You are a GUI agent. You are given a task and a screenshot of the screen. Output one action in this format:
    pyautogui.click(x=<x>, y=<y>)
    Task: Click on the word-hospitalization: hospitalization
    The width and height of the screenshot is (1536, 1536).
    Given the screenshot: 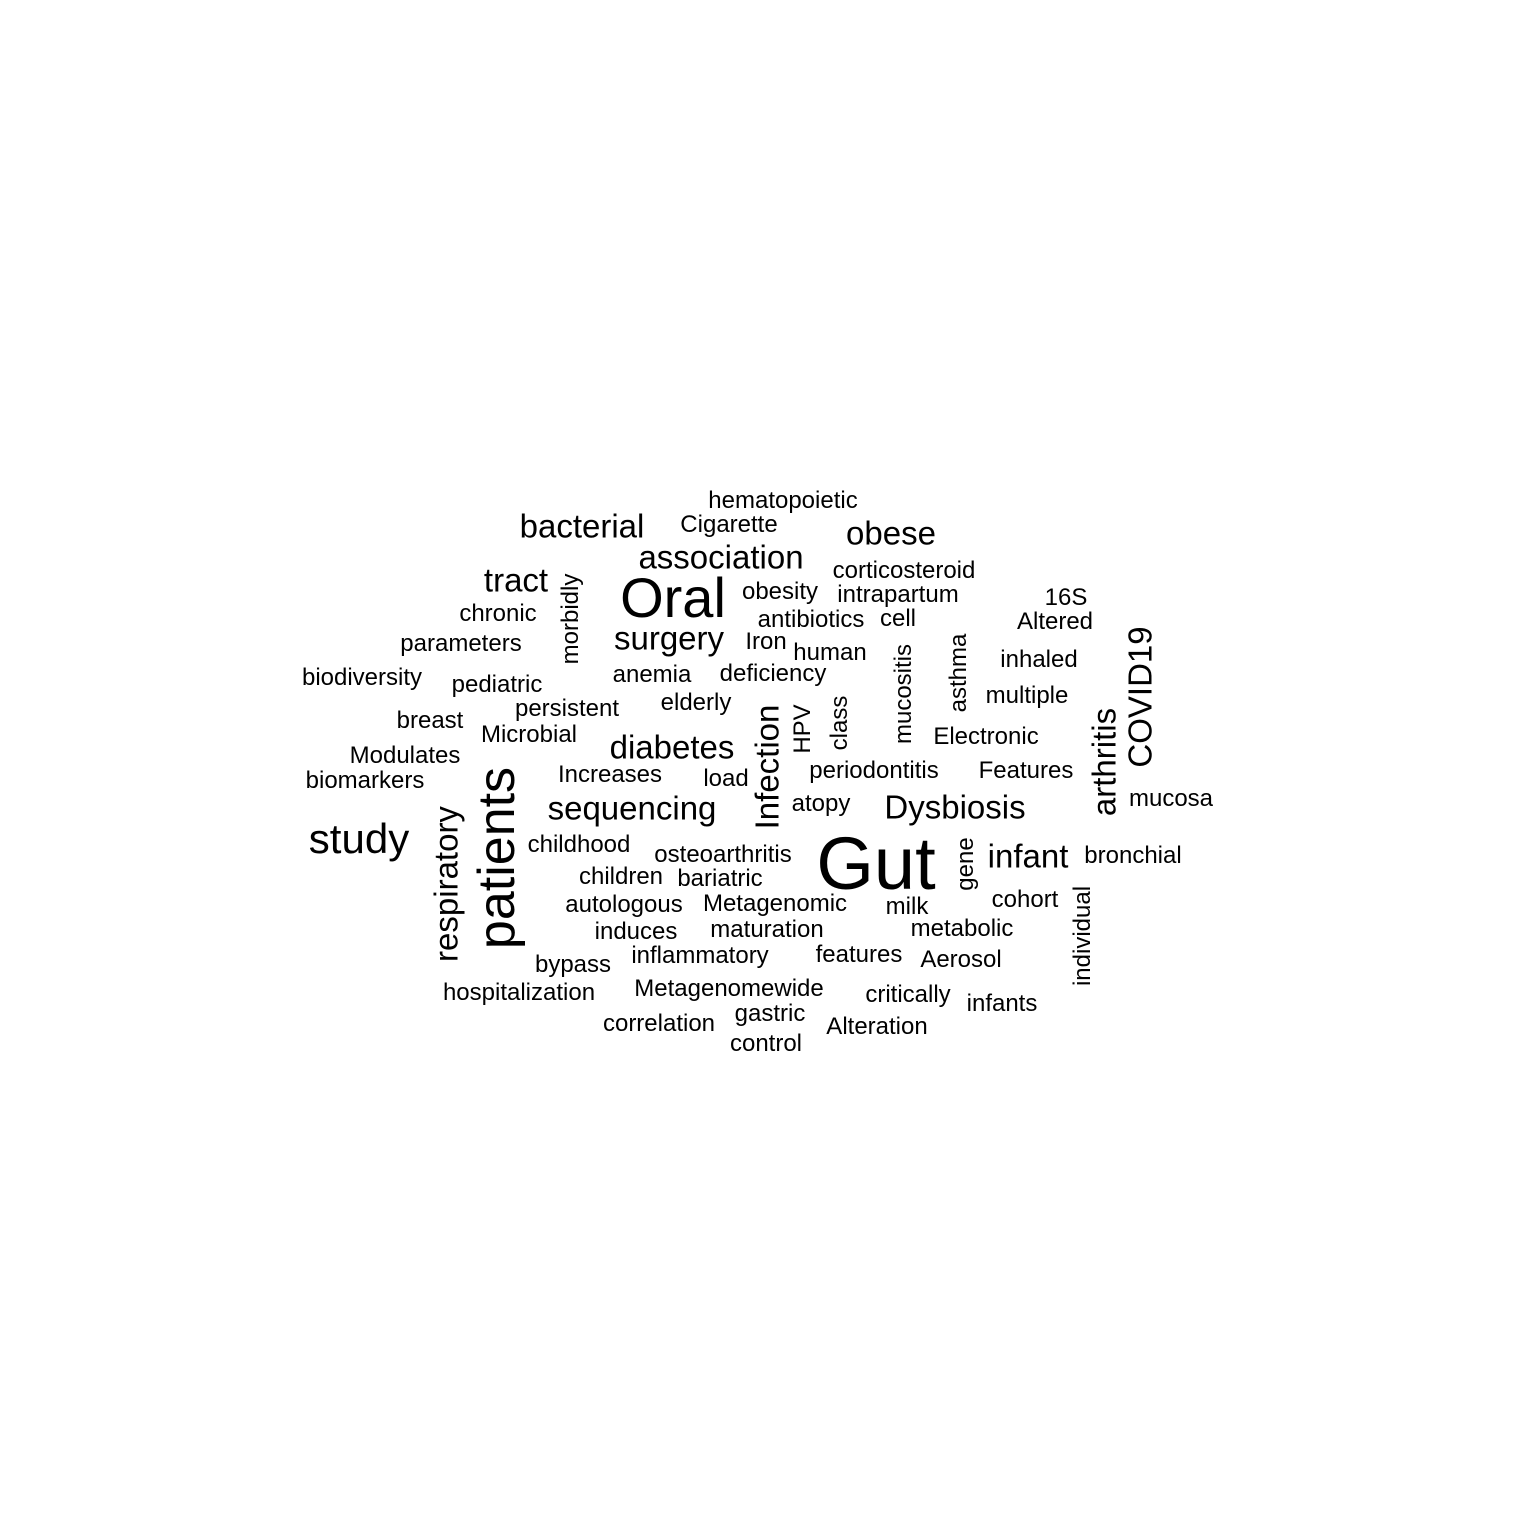 What is the action you would take?
    pyautogui.click(x=519, y=992)
    